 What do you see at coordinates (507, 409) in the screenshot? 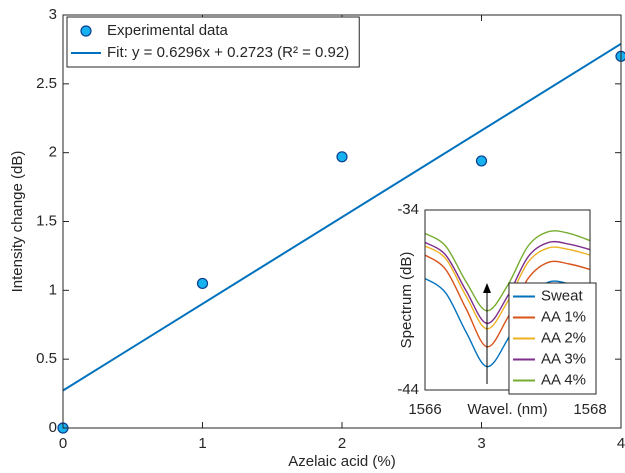
I see `x-axis-label: Wavel. (nm)` at bounding box center [507, 409].